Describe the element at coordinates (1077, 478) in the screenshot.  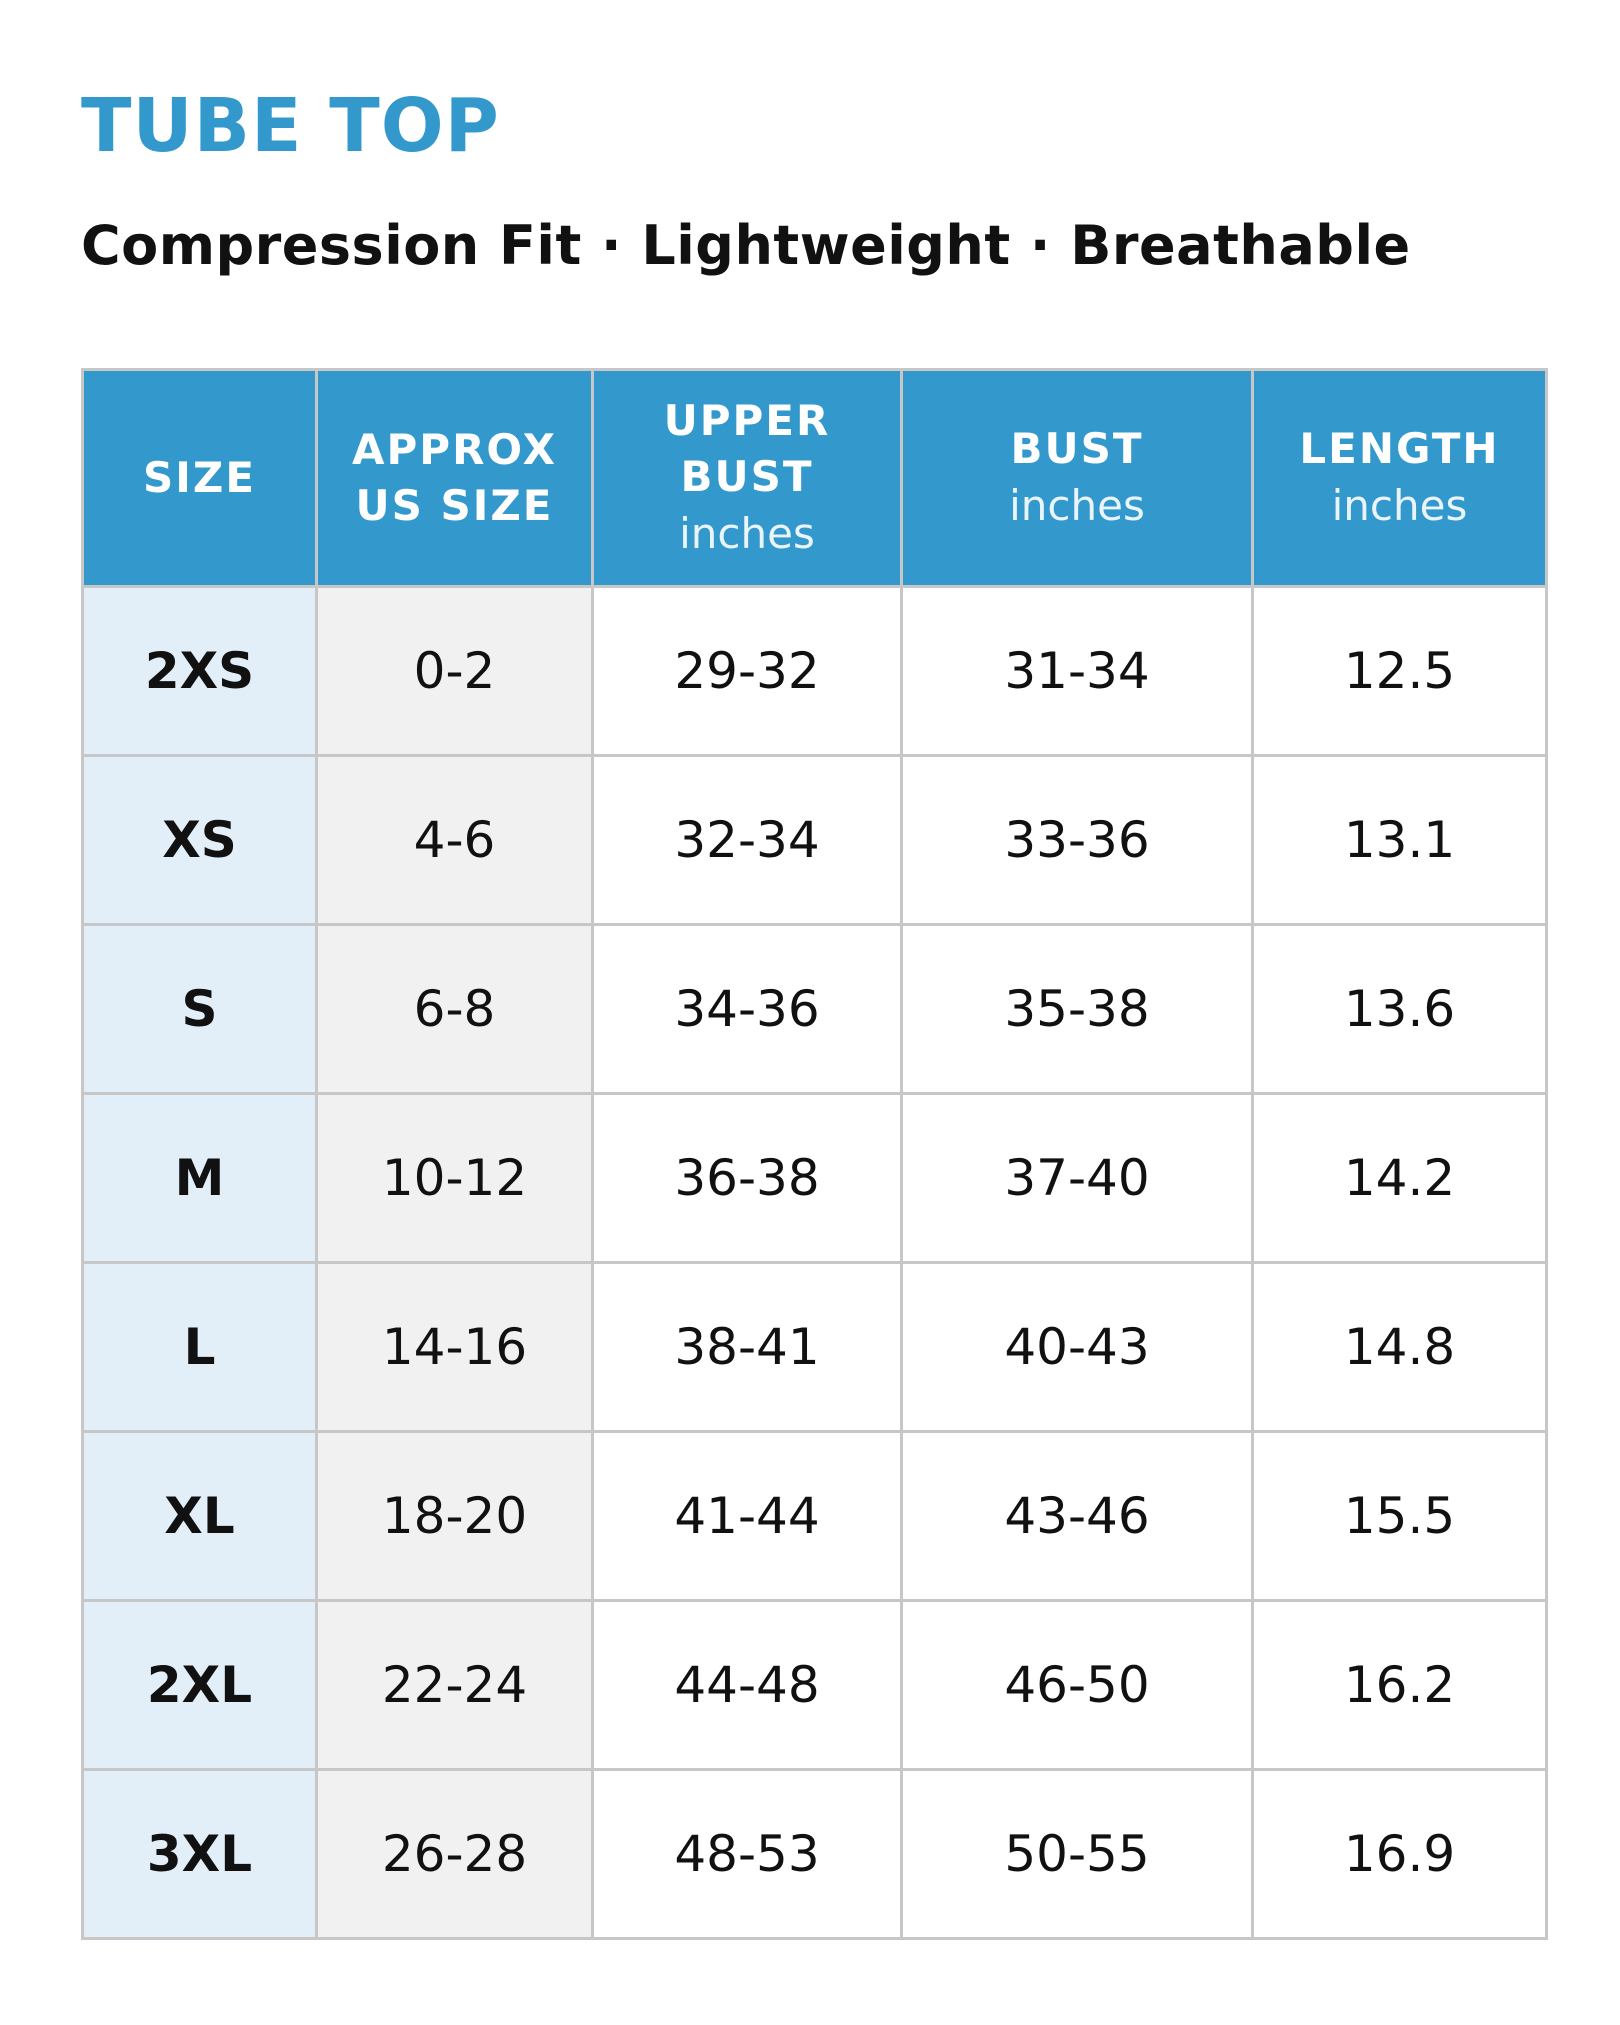
I see `header-bust: BUST inches` at that location.